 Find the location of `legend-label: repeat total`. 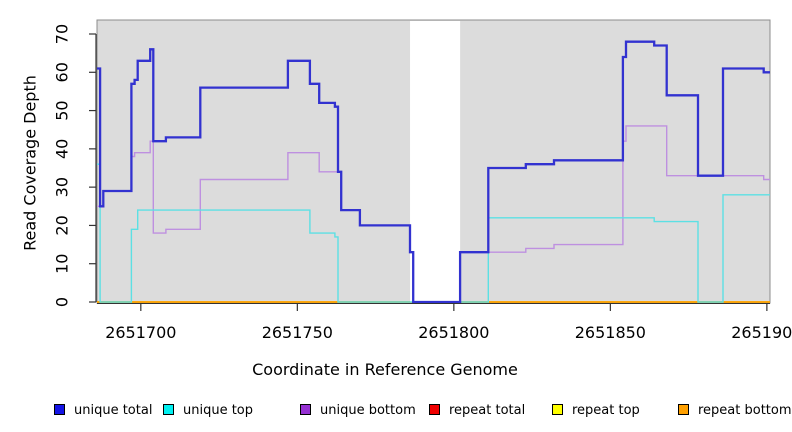

legend-label: repeat total is located at coordinates (487, 410).